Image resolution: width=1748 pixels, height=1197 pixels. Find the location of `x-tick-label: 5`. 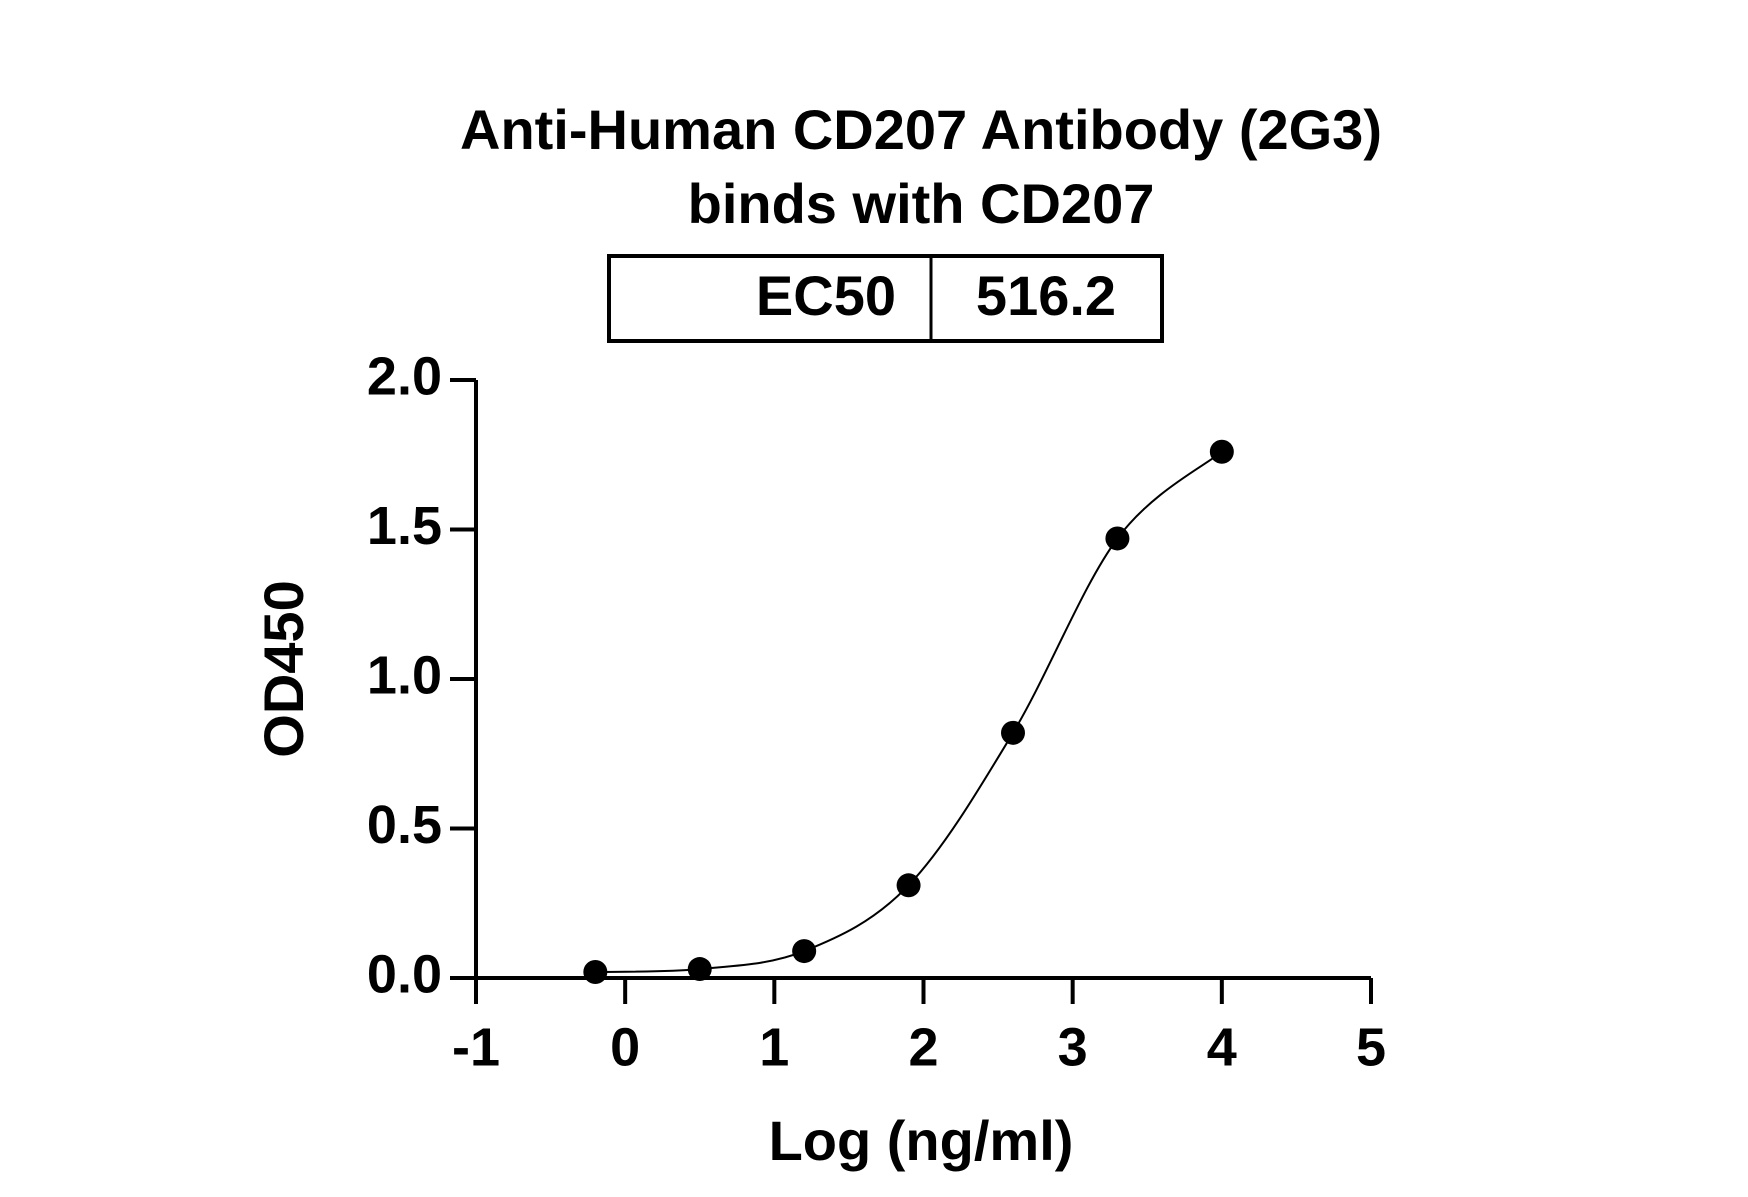

x-tick-label: 5 is located at coordinates (1371, 1047).